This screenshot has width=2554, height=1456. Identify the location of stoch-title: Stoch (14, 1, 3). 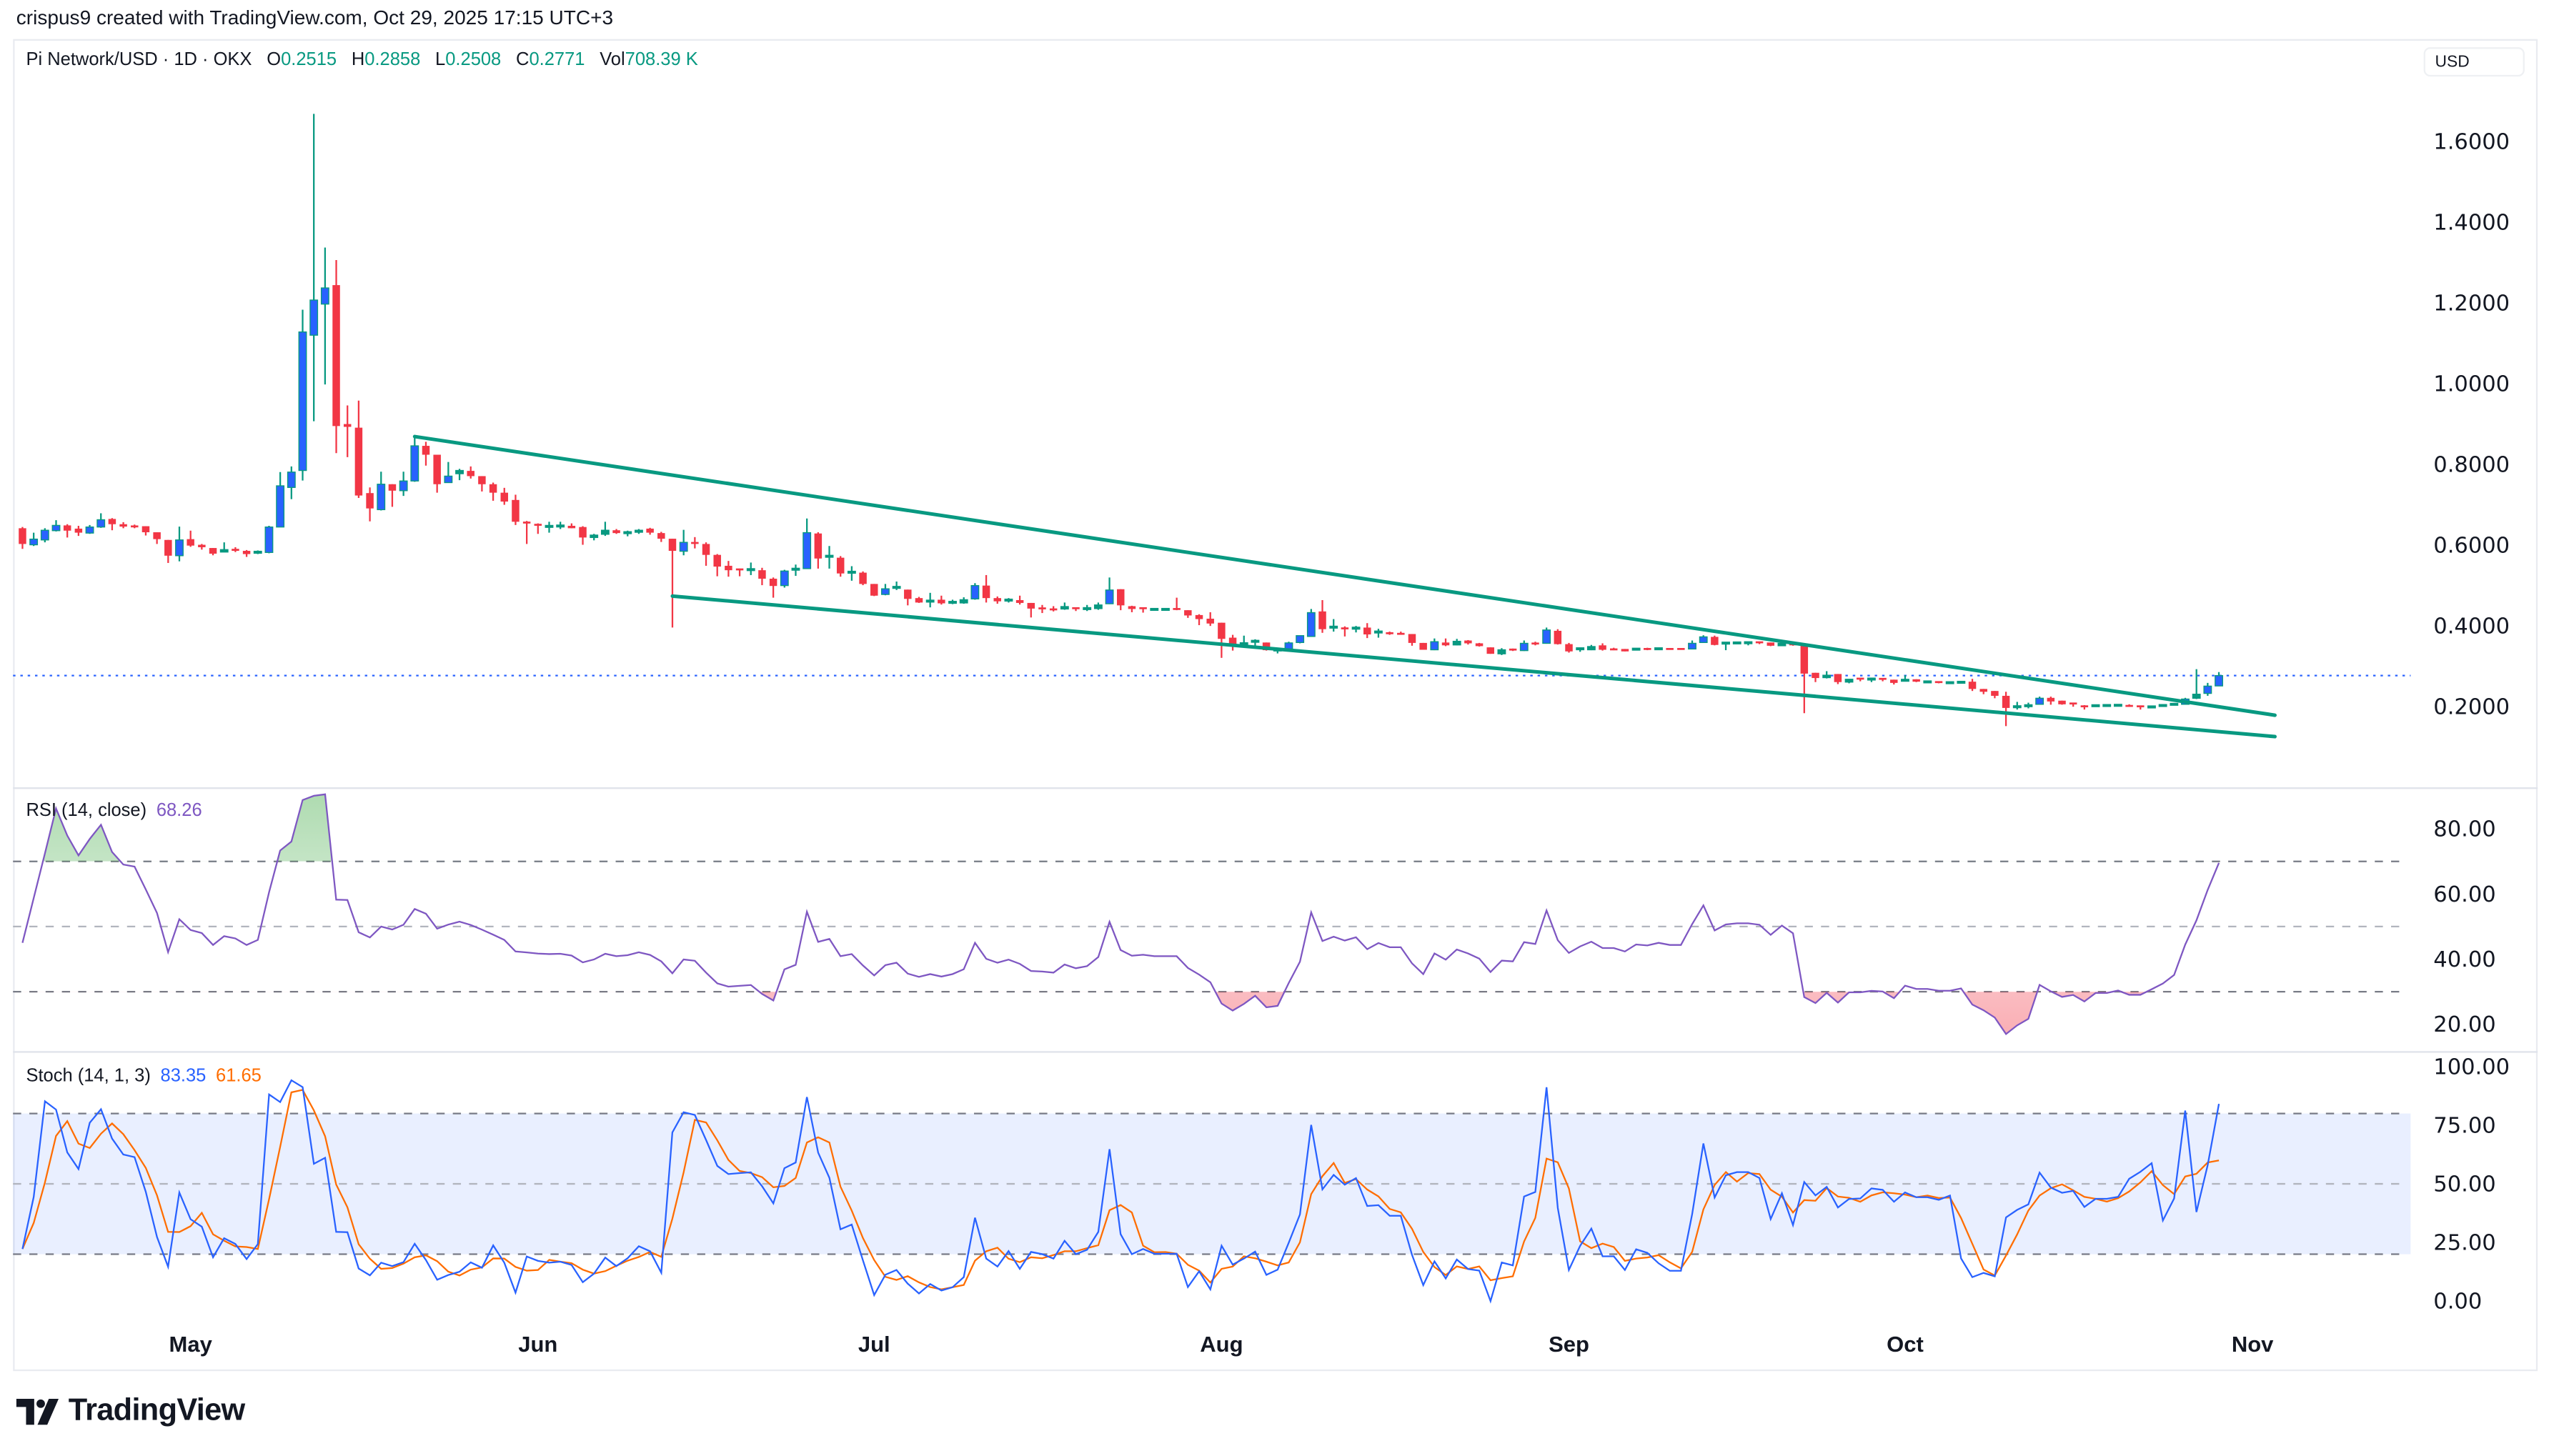
(88, 1076).